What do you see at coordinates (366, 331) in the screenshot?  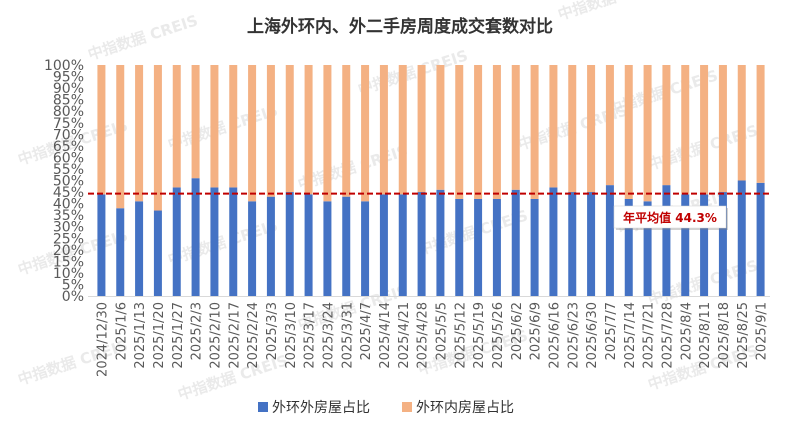 I see `x-tick-label: 2025/4/7` at bounding box center [366, 331].